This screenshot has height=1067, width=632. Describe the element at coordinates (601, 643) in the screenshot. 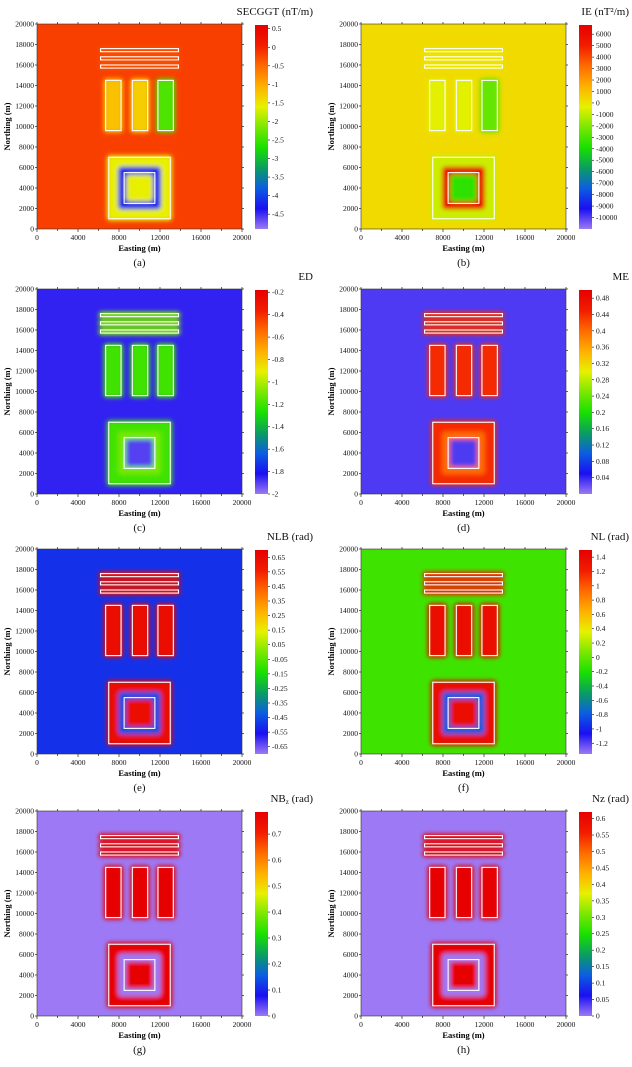

I see `colorbar-tick-label: 0.2` at that location.